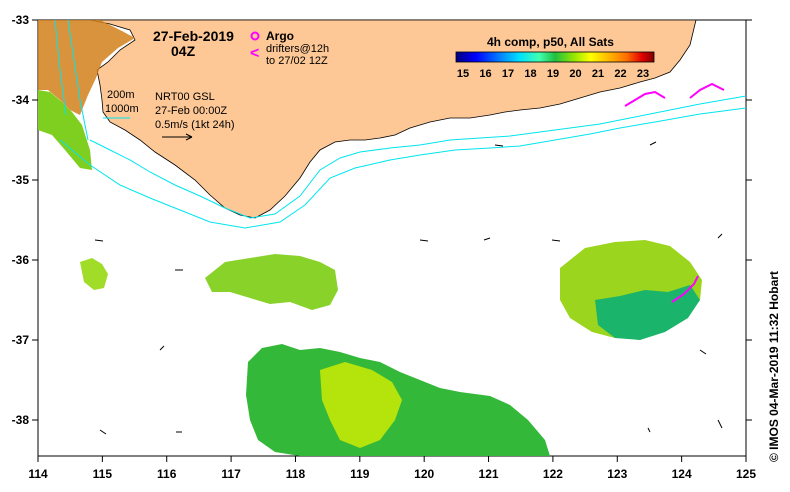  Describe the element at coordinates (620, 74) in the screenshot. I see `colorbar-tick-label: 22` at that location.